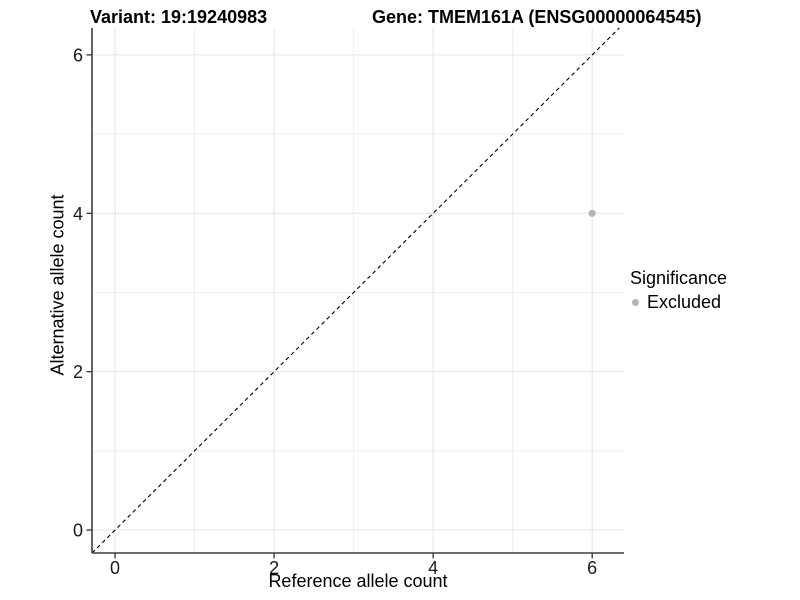 The width and height of the screenshot is (800, 600). I want to click on x-tick-label: 6, so click(592, 568).